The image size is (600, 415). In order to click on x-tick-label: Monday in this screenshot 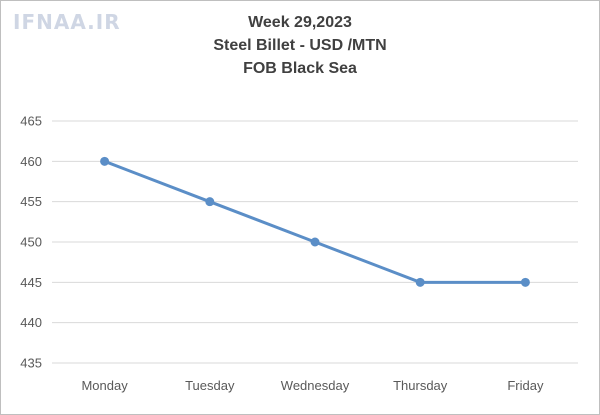, I will do `click(104, 385)`.